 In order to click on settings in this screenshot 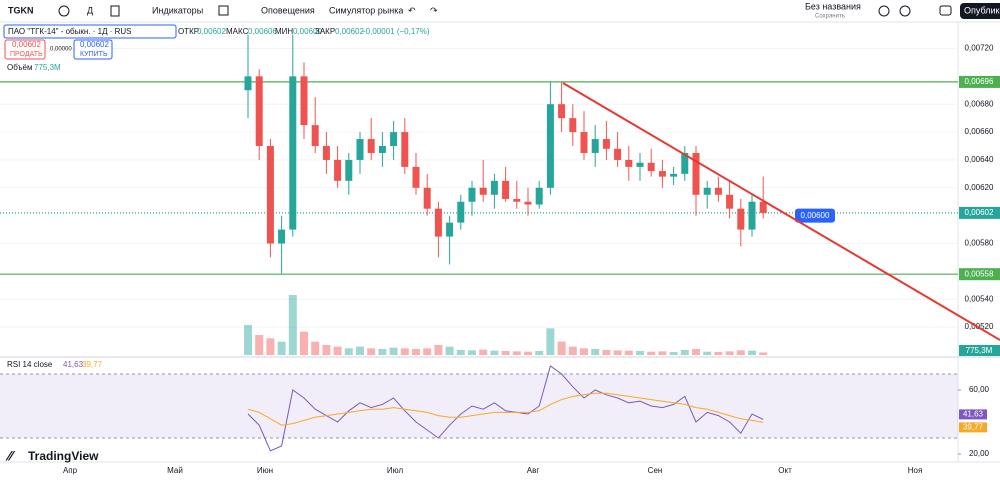, I will do `click(905, 11)`.